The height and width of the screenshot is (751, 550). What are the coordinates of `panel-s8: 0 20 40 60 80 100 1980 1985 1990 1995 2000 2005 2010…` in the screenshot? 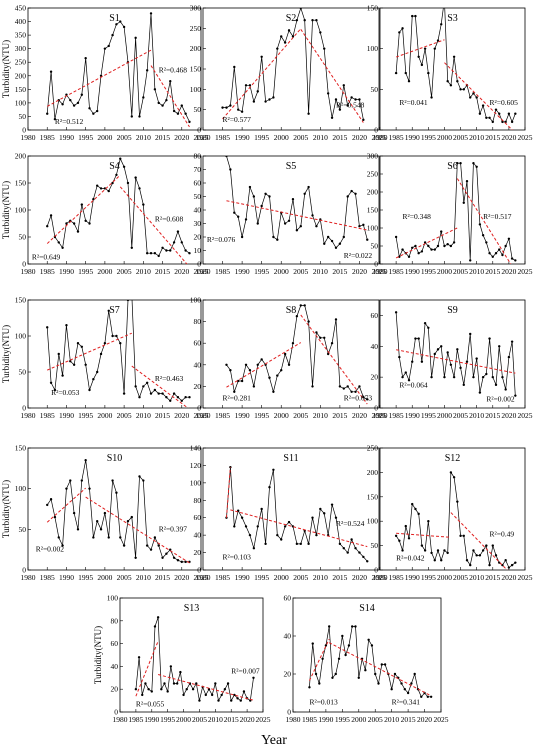 It's located at (288, 358).